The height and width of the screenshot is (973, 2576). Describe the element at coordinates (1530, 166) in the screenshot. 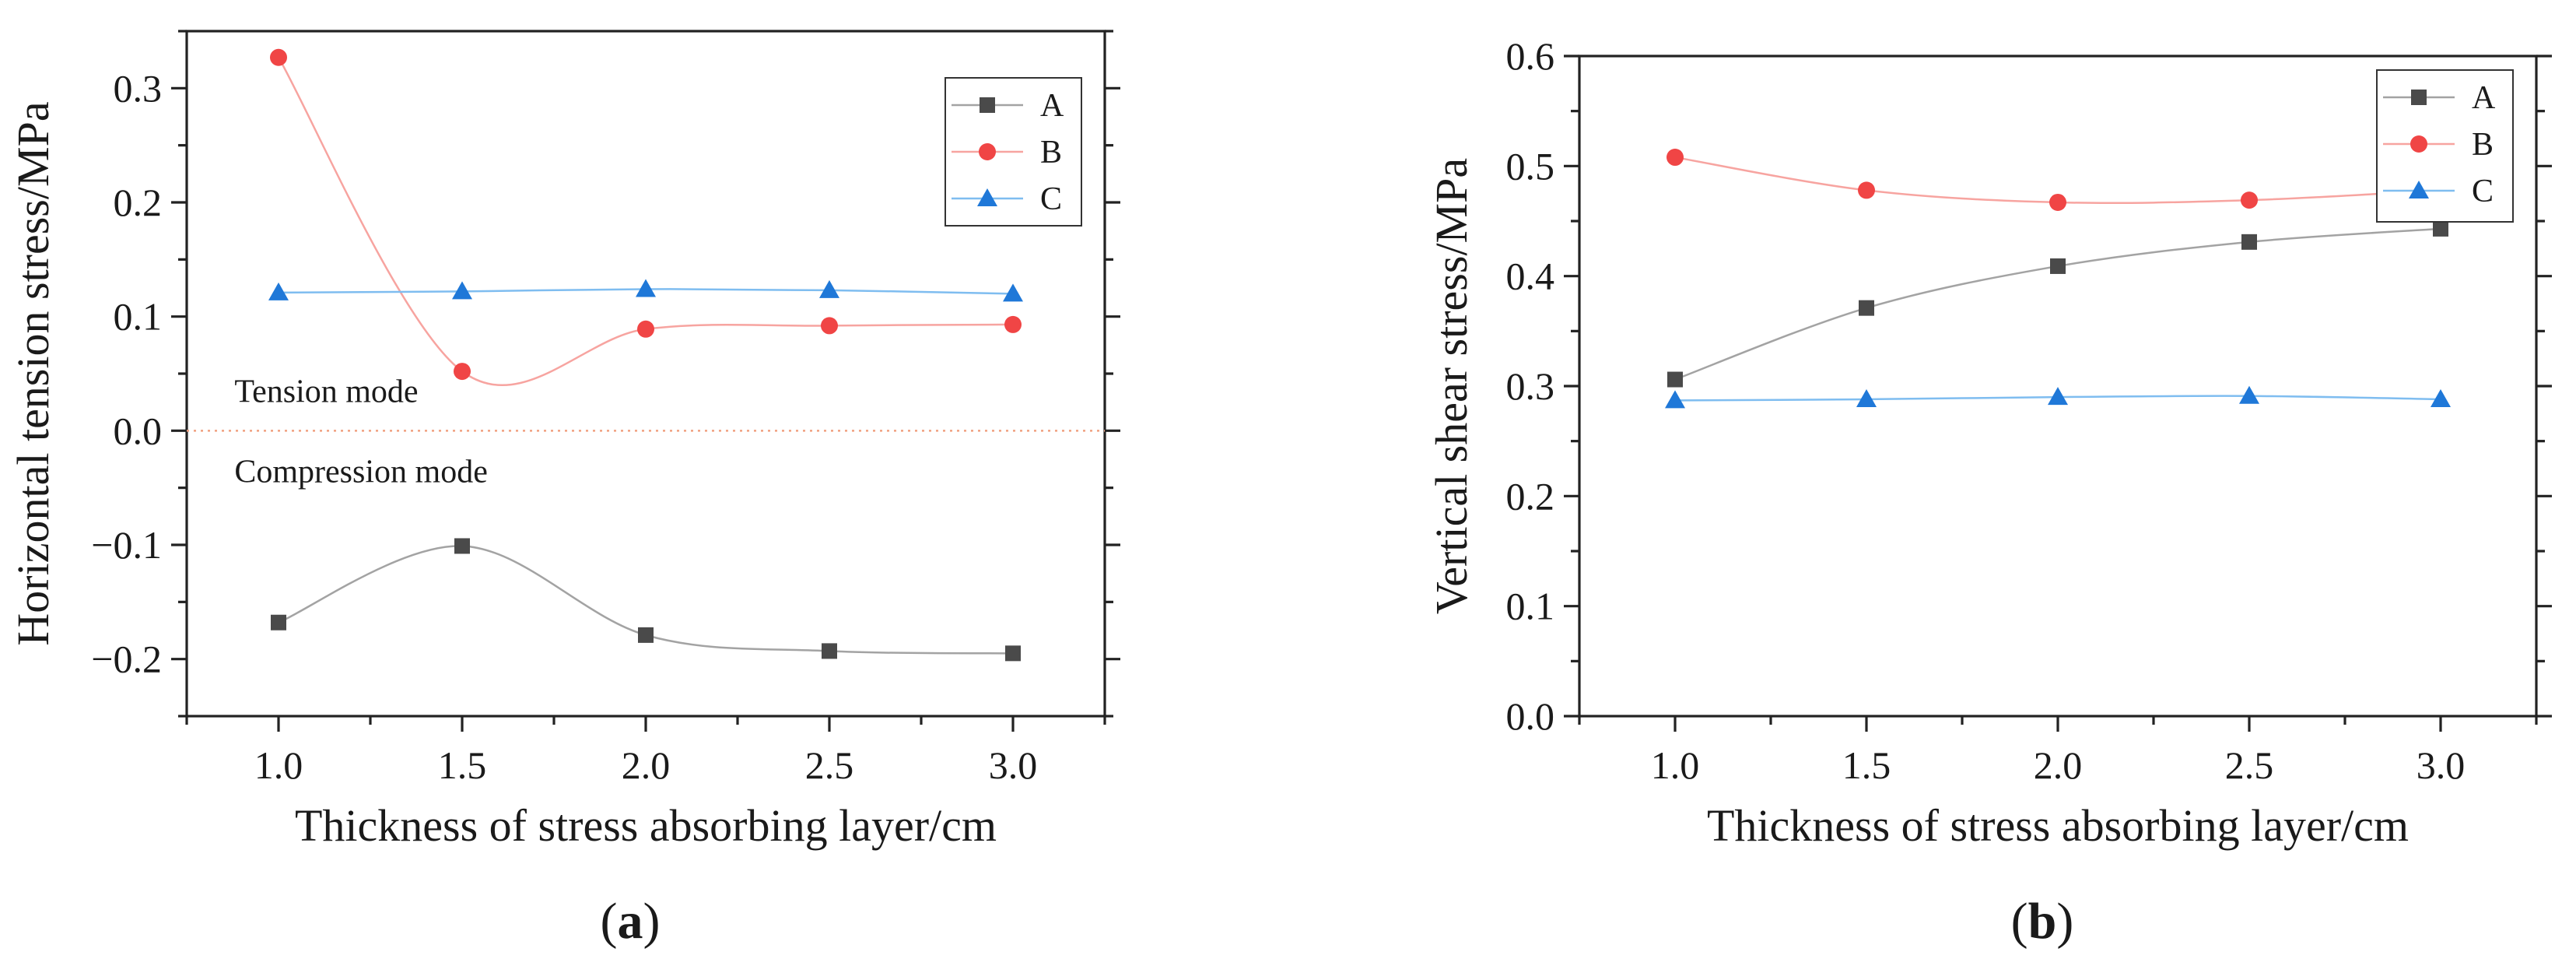

I see `y-tick-label: 0.5` at that location.